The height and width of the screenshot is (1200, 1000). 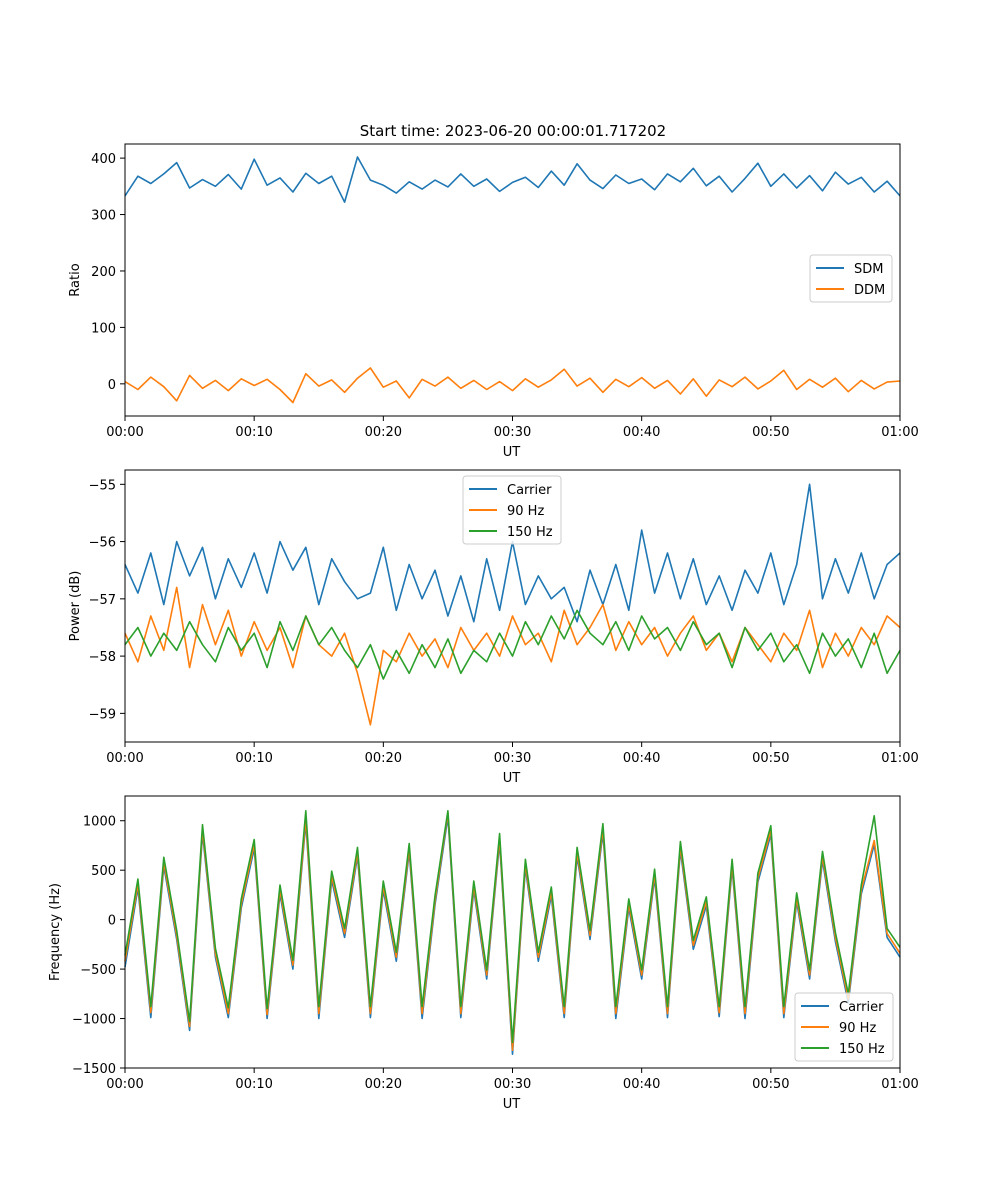 I want to click on y-tick-label: −500, so click(x=98, y=970).